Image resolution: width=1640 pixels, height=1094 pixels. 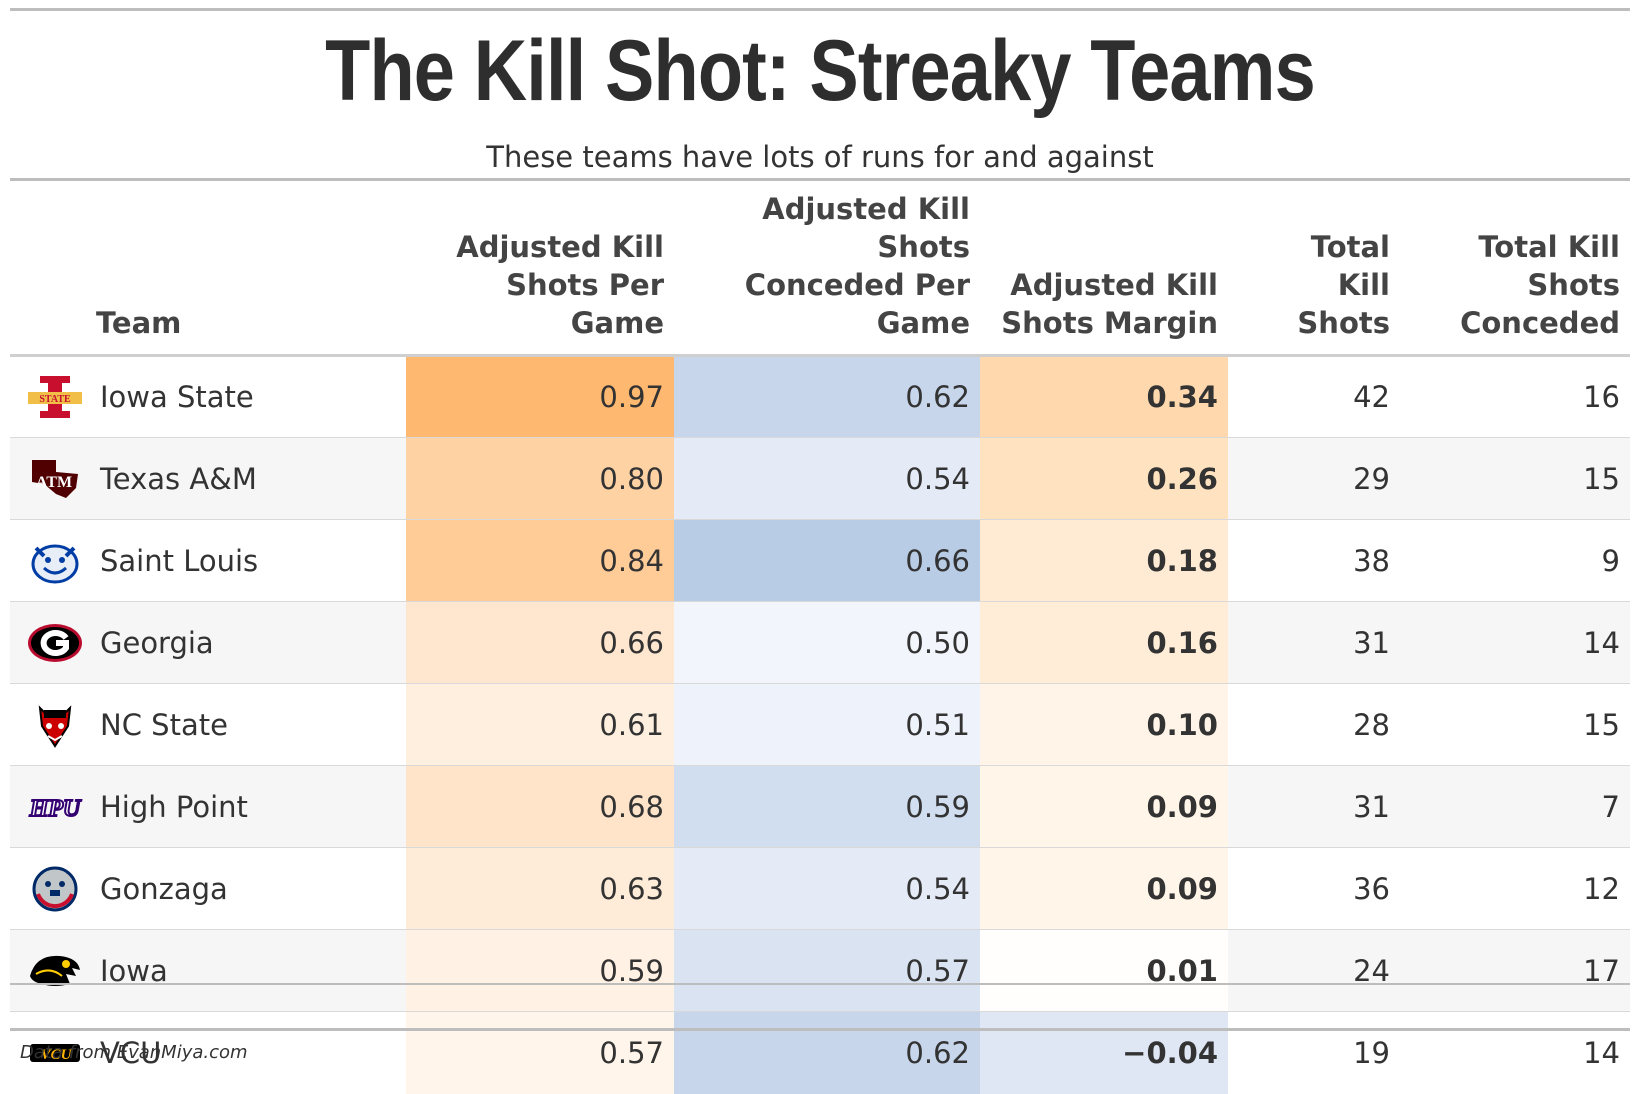 I want to click on adj-margin-cell: 0.01, so click(x=1104, y=970).